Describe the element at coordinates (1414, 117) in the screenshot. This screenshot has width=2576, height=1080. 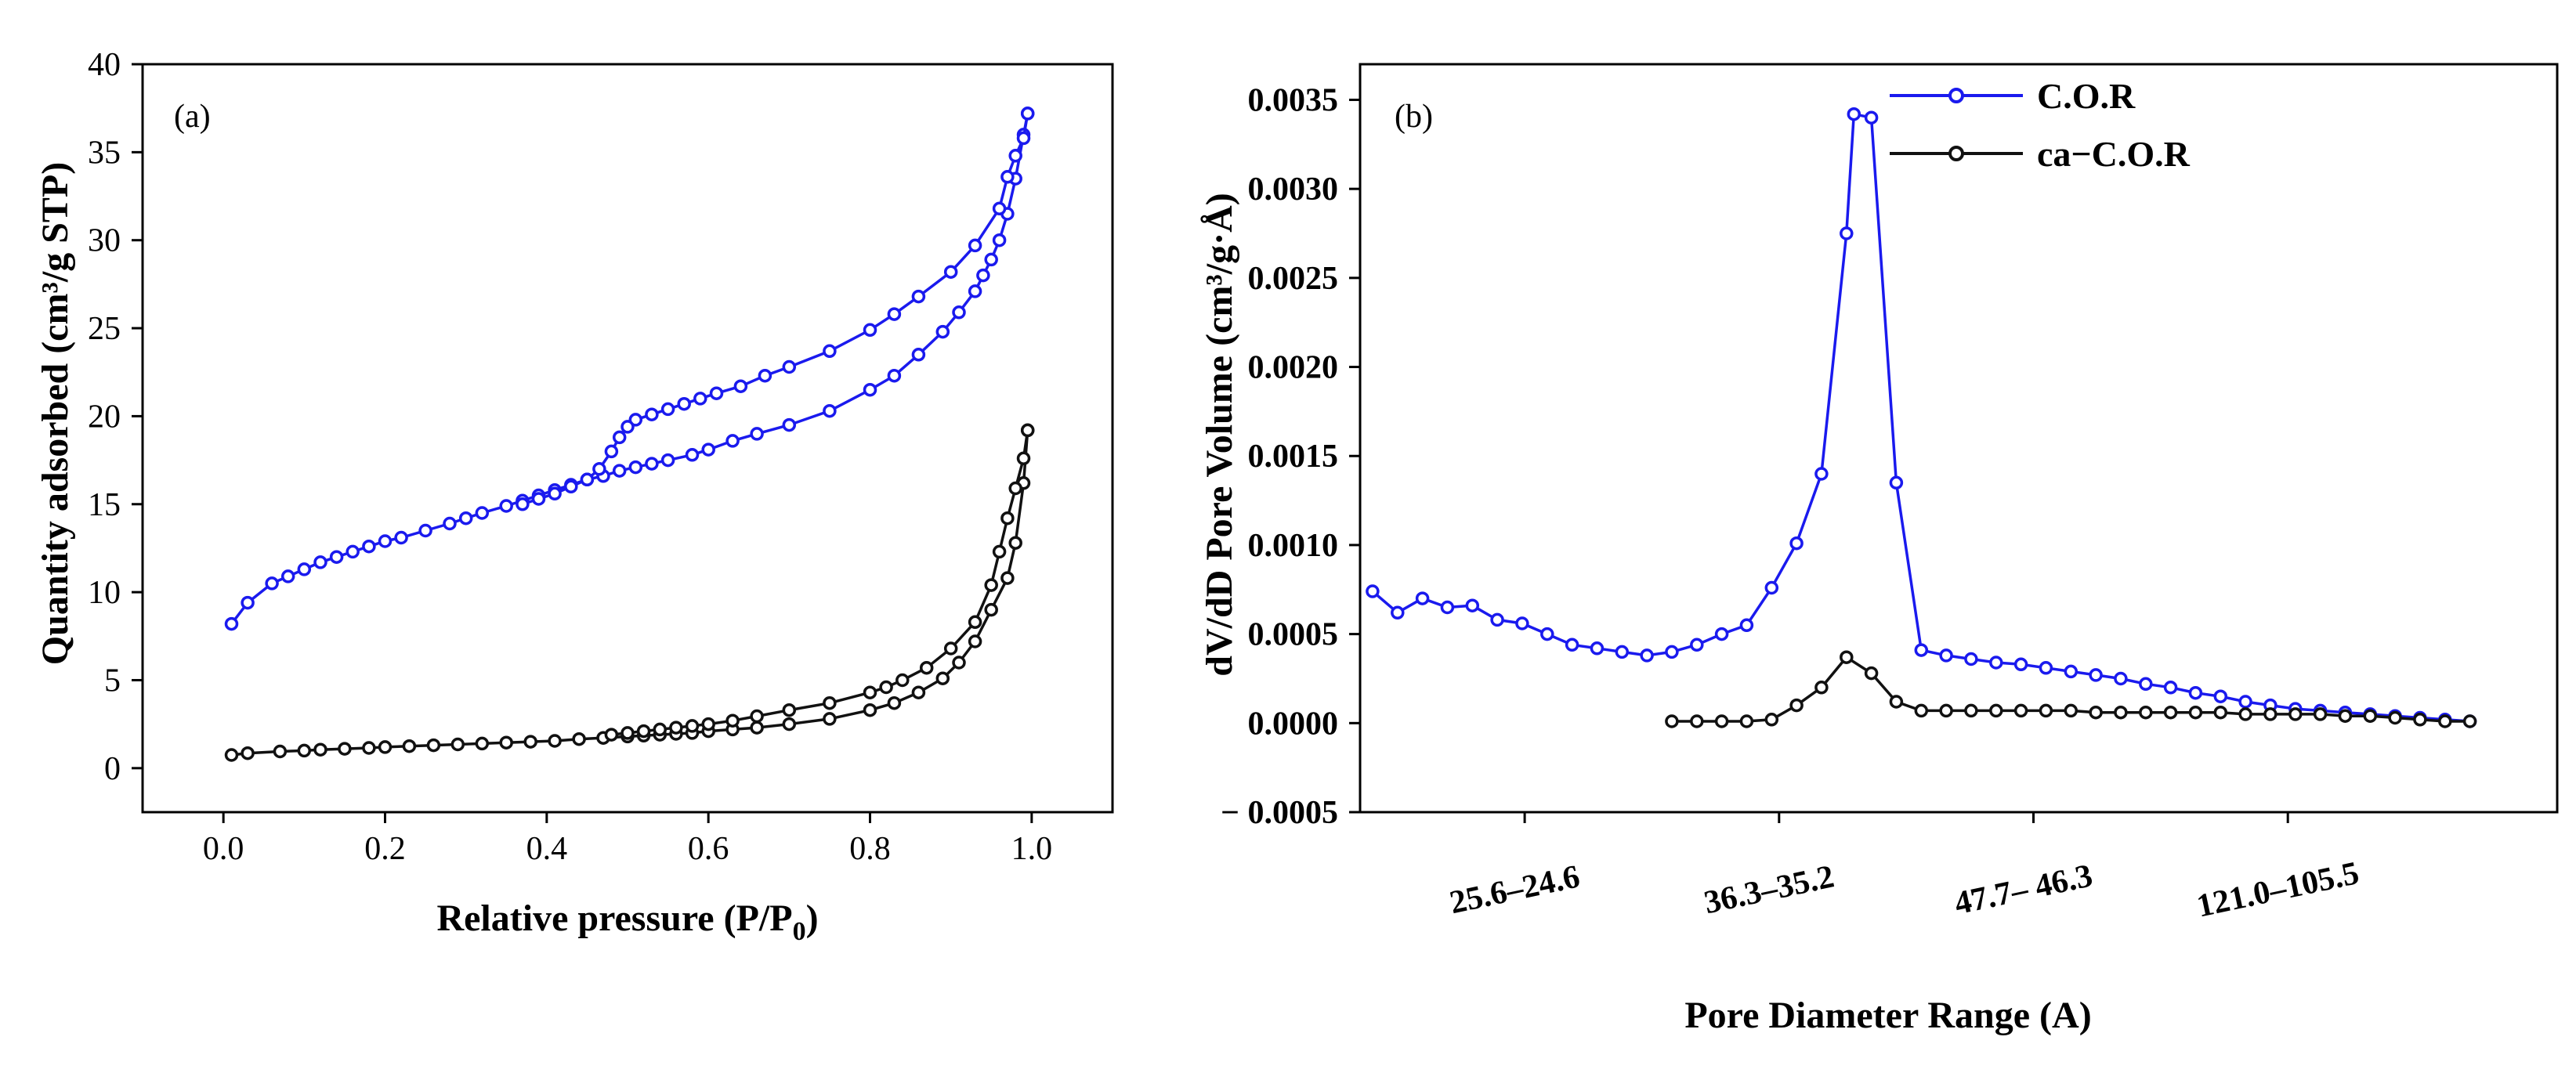
I see `panel-label-b: (b)` at that location.